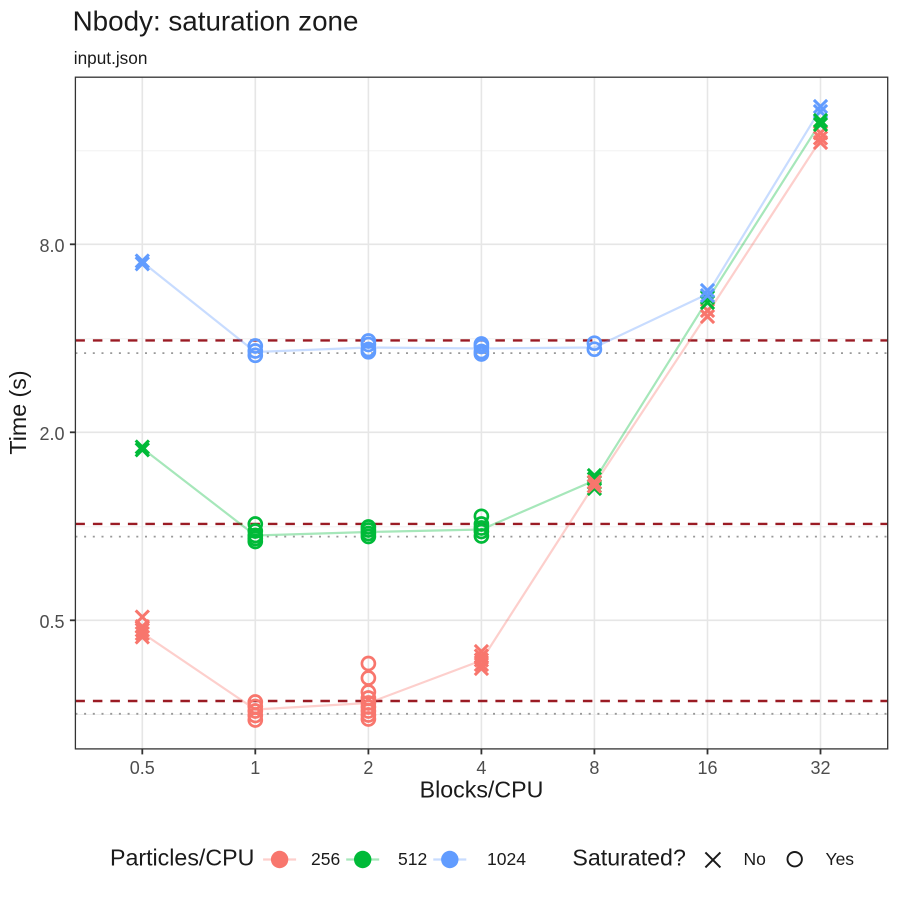  I want to click on svg-text: Time (s), so click(18, 412).